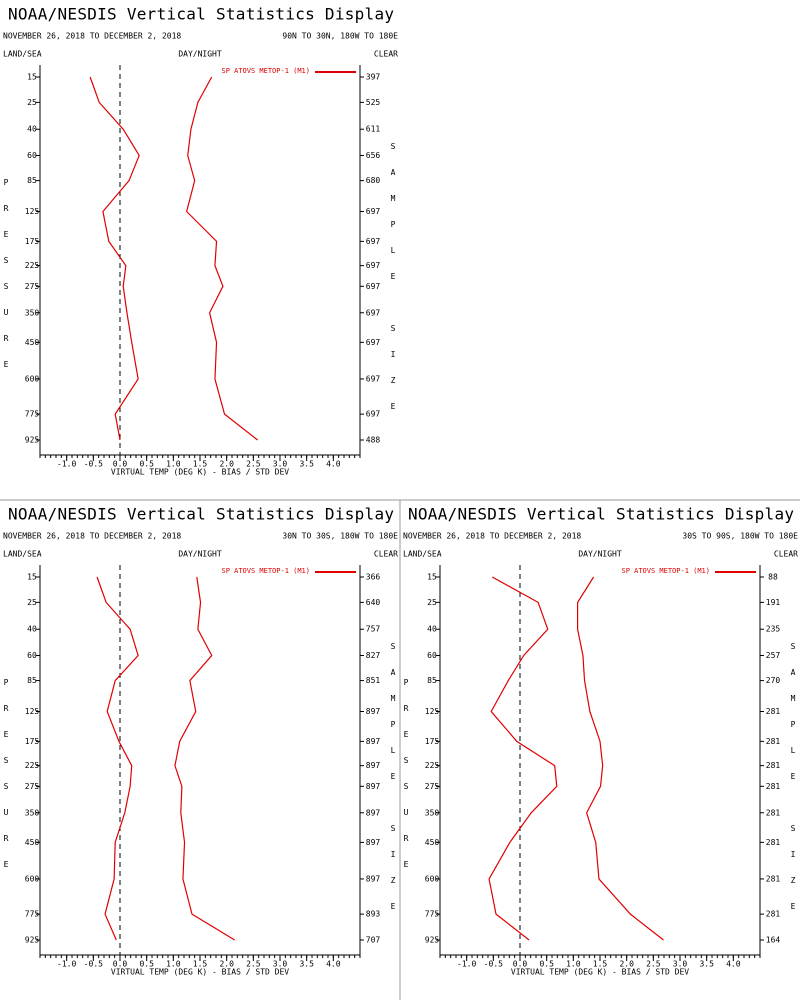 This screenshot has height=1000, width=800. Describe the element at coordinates (373, 129) in the screenshot. I see `sample-size: 611` at that location.